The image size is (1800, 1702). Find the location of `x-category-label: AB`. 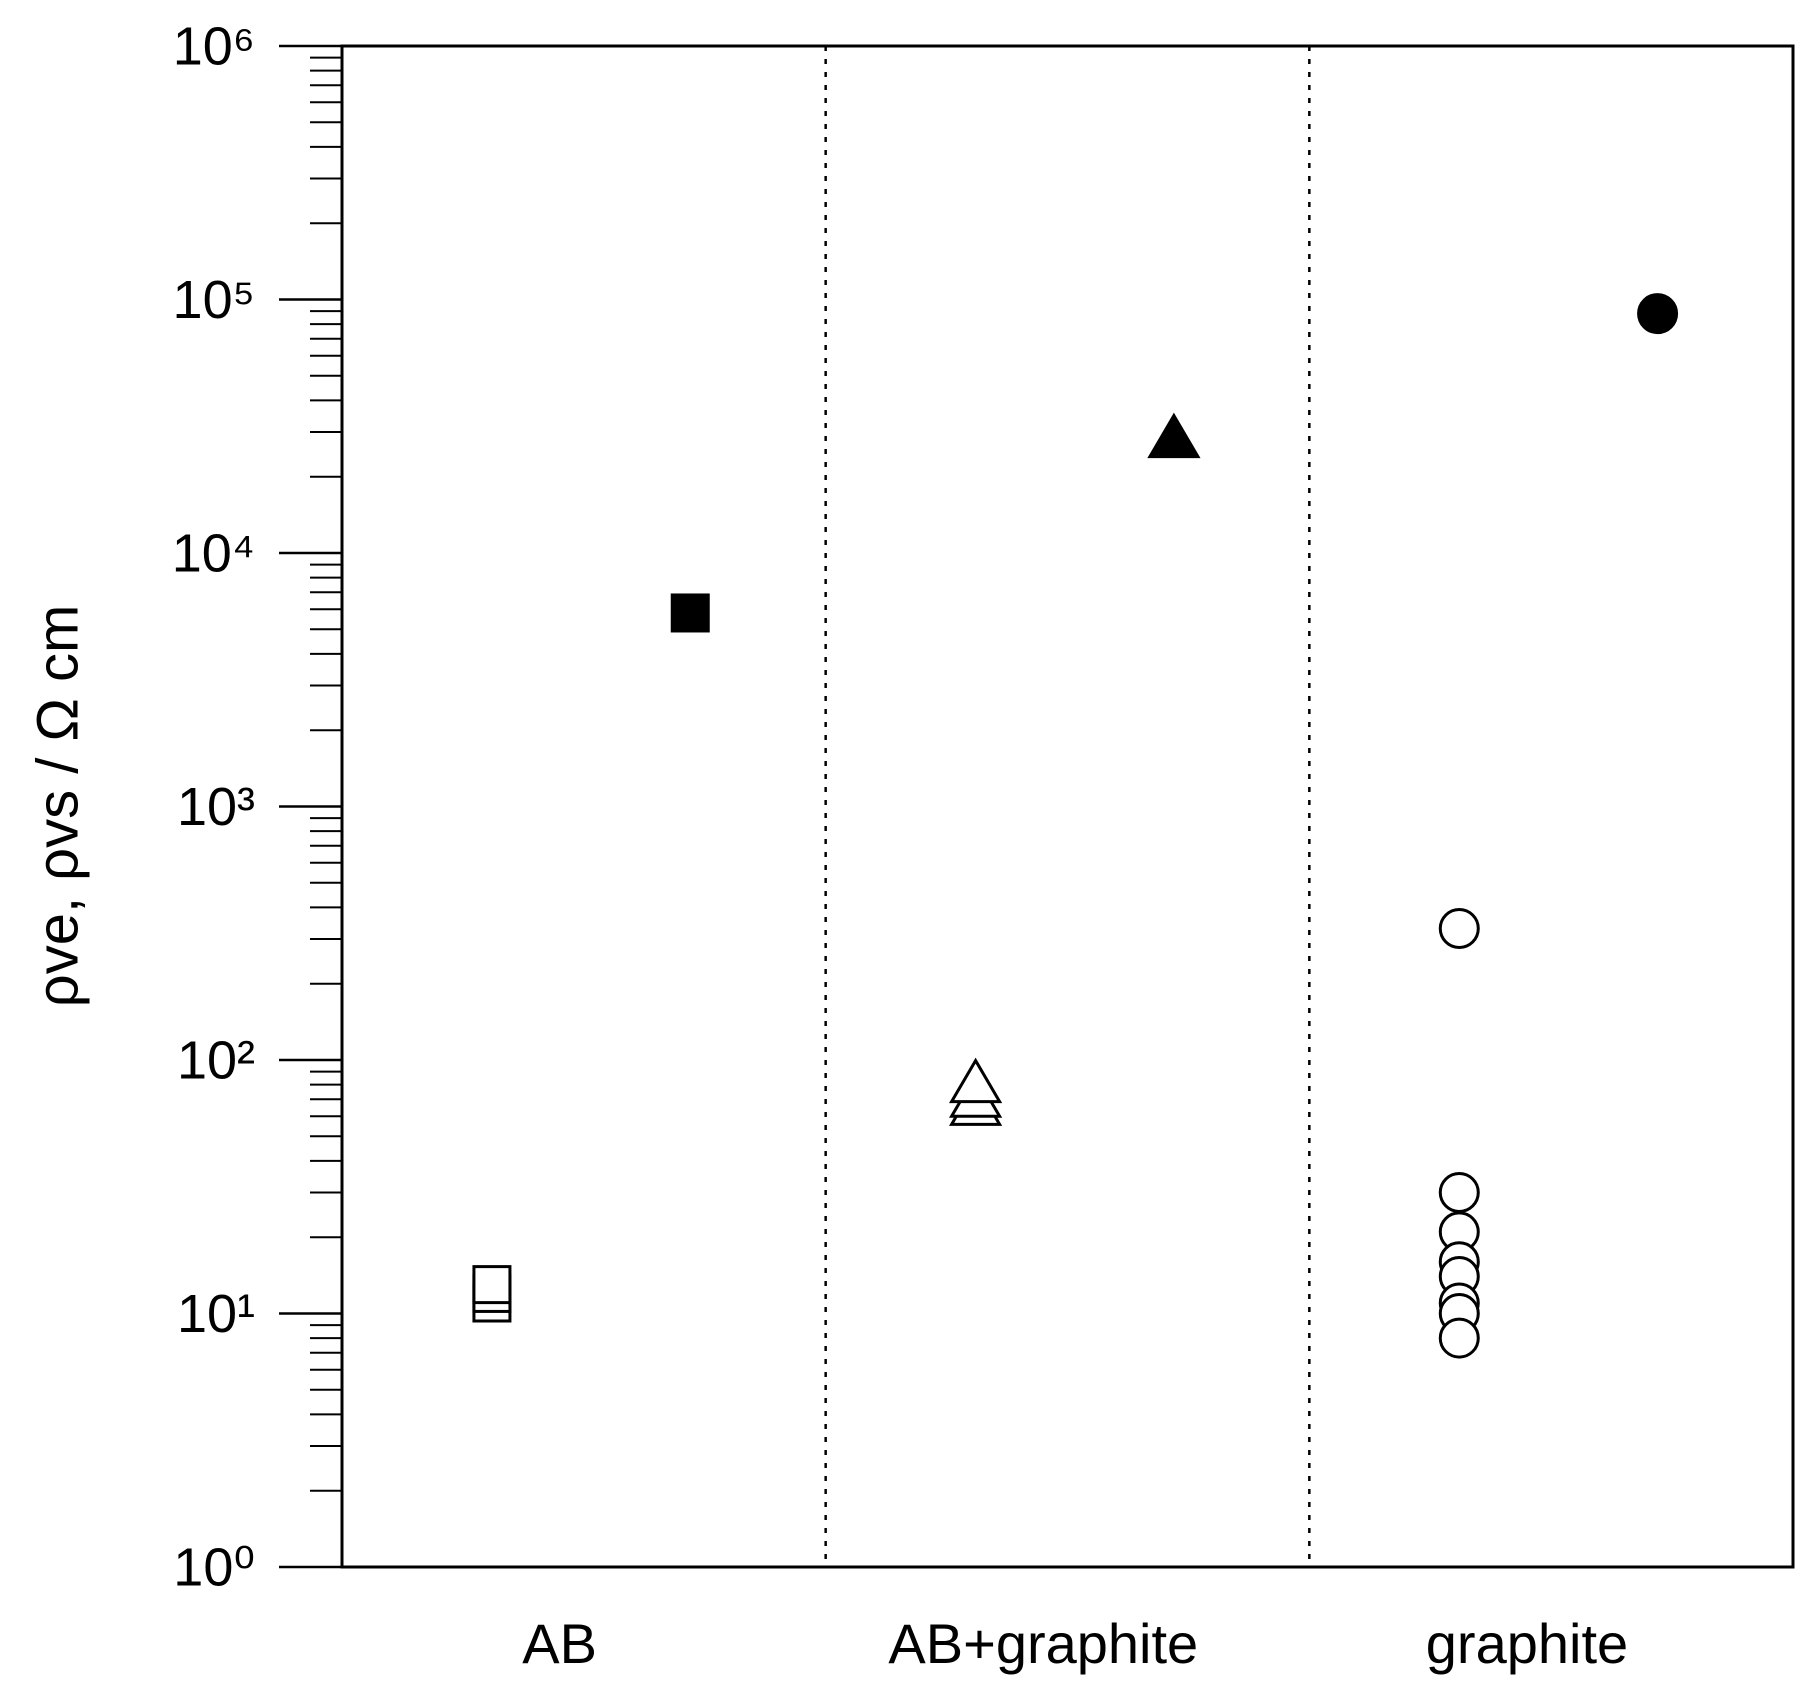

x-category-label: AB is located at coordinates (559, 1643).